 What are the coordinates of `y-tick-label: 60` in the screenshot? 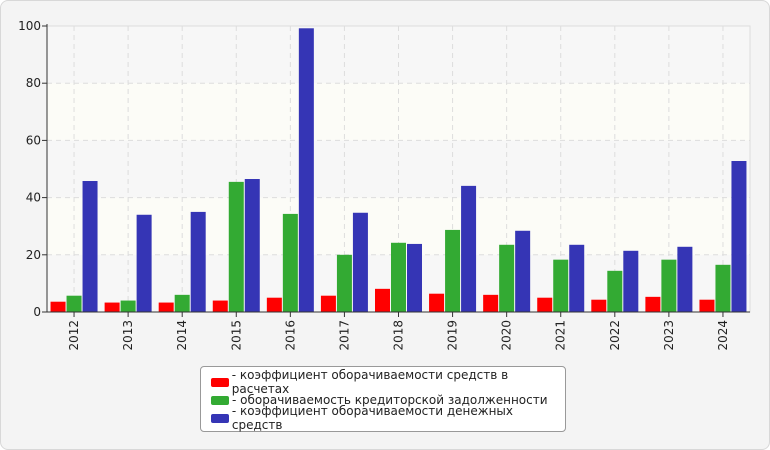 It's located at (33, 140).